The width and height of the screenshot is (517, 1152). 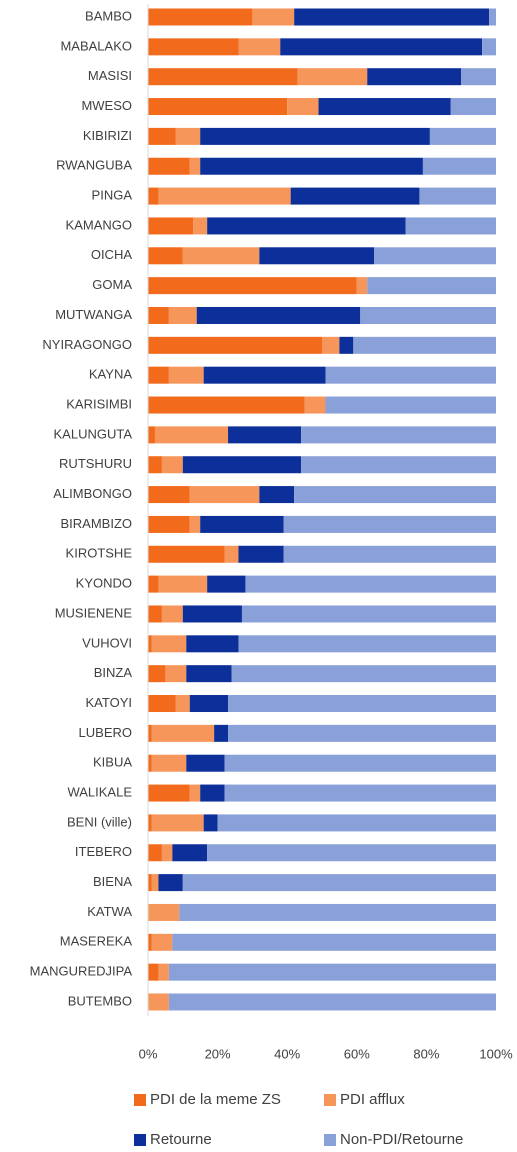 What do you see at coordinates (99, 791) in the screenshot?
I see `category-label: WALIKALE` at bounding box center [99, 791].